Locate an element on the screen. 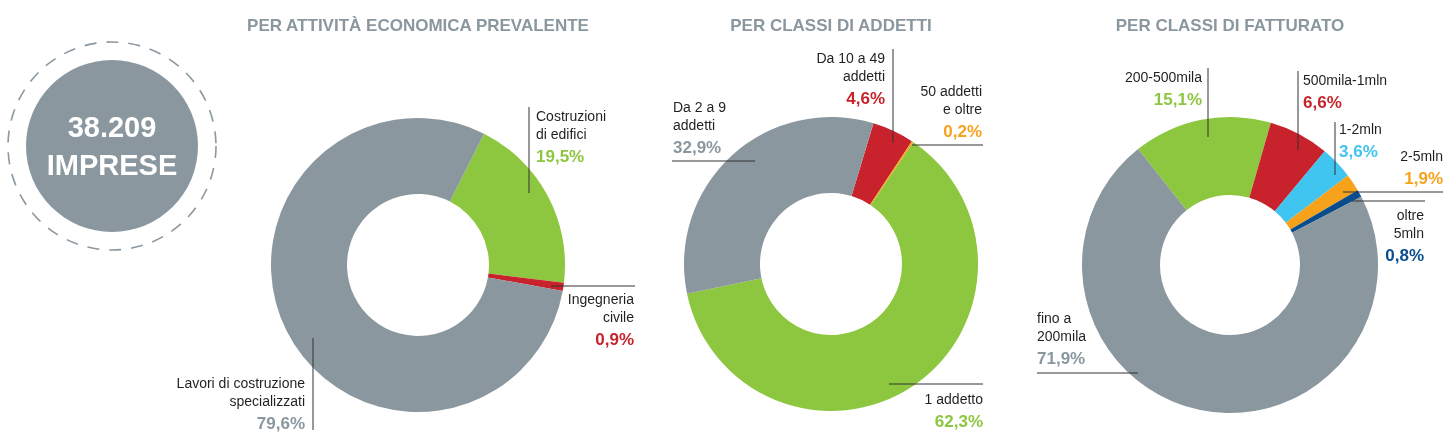 Image resolution: width=1446 pixels, height=434 pixels. slice-label: Costruzioni di edifici is located at coordinates (571, 125).